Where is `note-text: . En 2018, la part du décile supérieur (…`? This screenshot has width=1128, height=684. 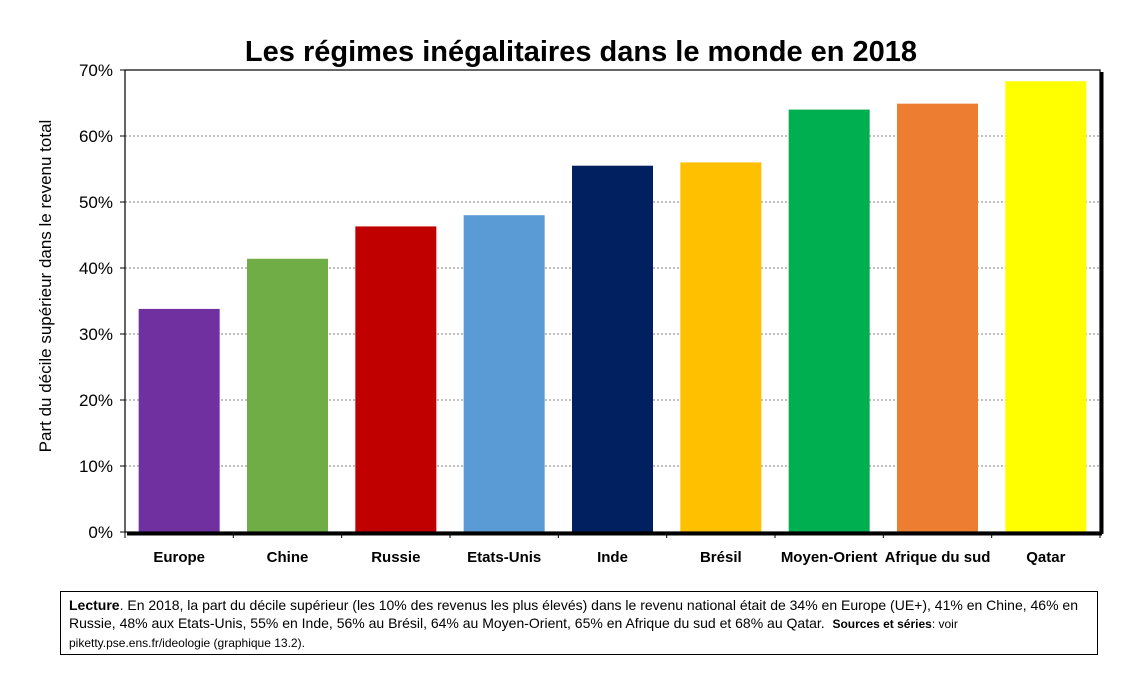 note-text: . En 2018, la part du décile supérieur (… is located at coordinates (573, 614).